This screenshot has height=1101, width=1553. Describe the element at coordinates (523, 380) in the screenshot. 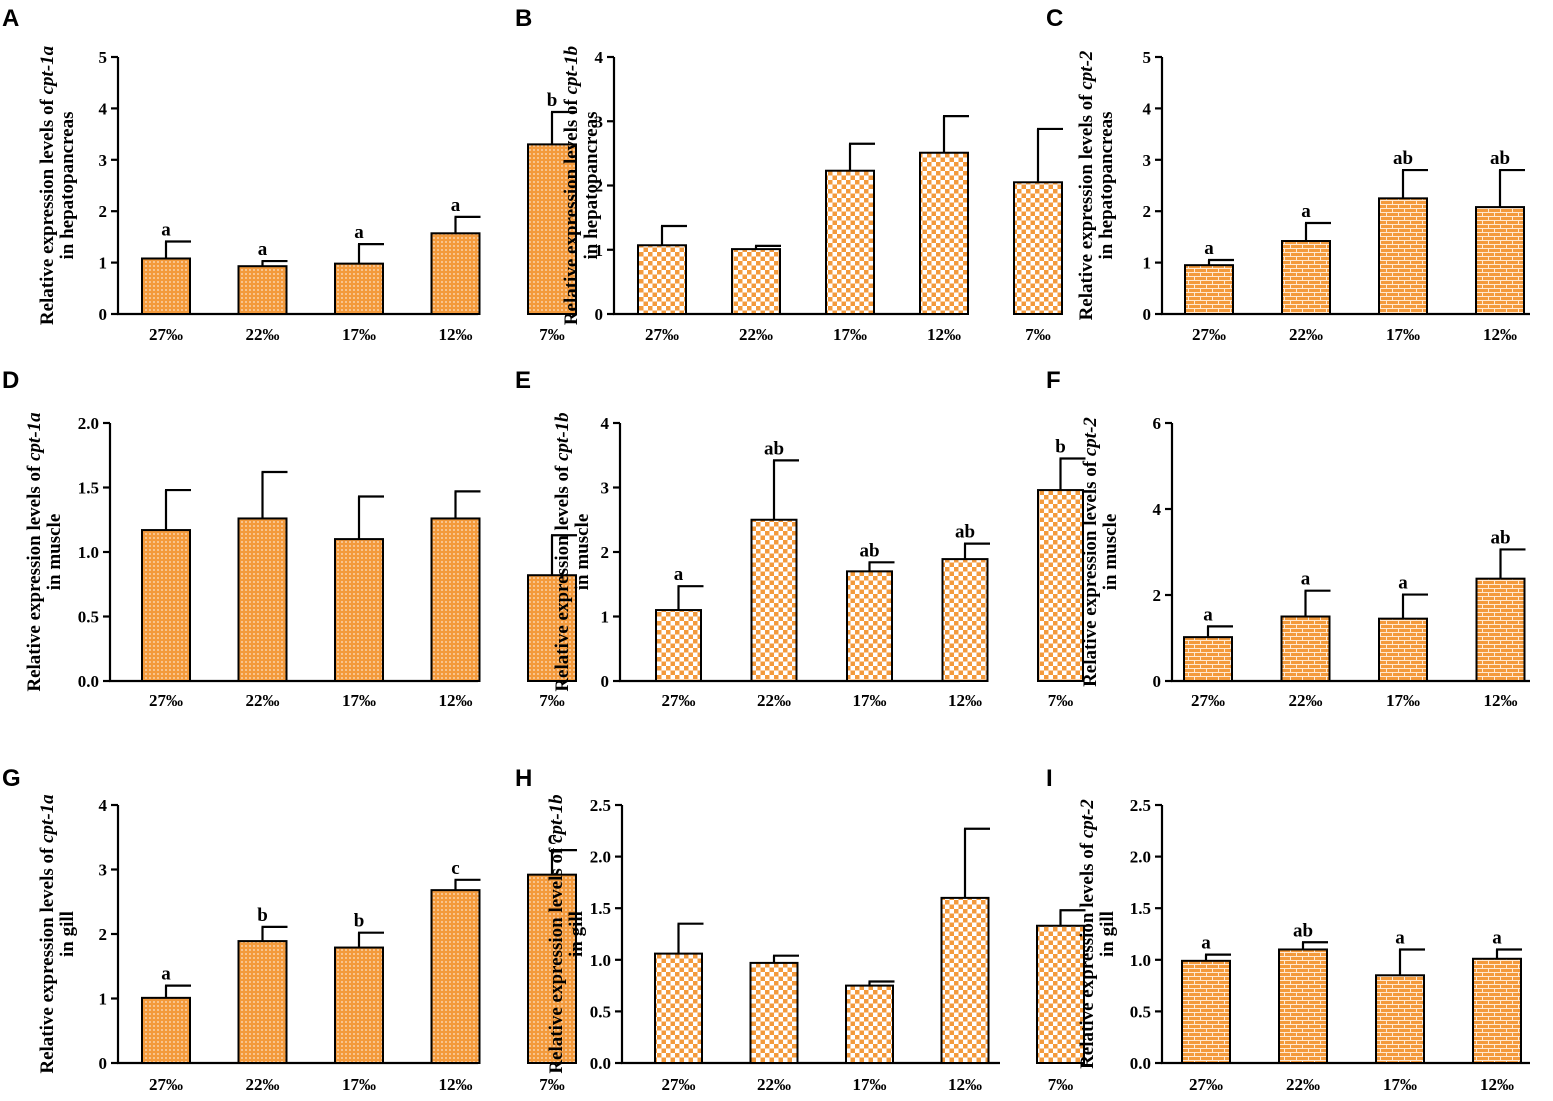

I see `panel-letter-e: E` at that location.